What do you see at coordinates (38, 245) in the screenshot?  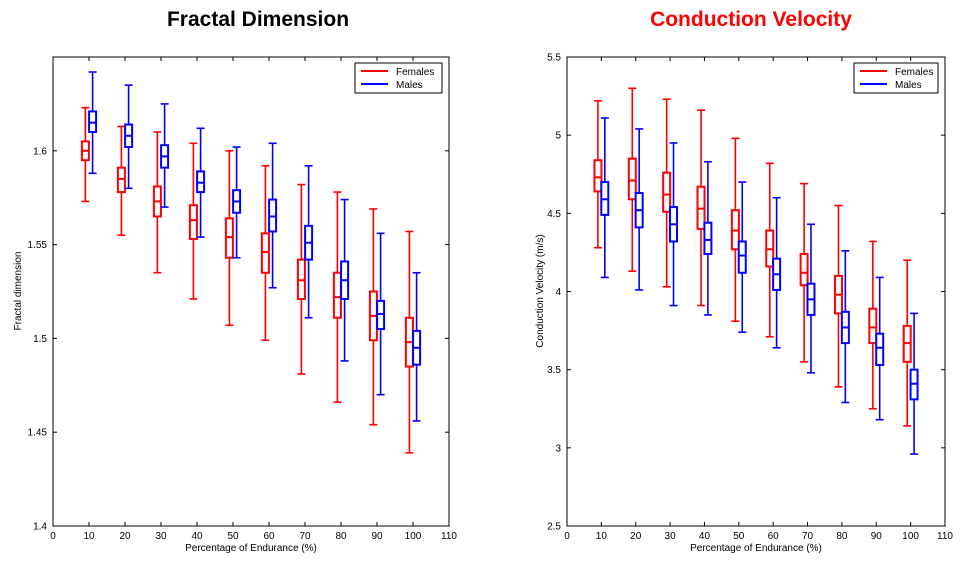 I see `y-tick-label: 1.55` at bounding box center [38, 245].